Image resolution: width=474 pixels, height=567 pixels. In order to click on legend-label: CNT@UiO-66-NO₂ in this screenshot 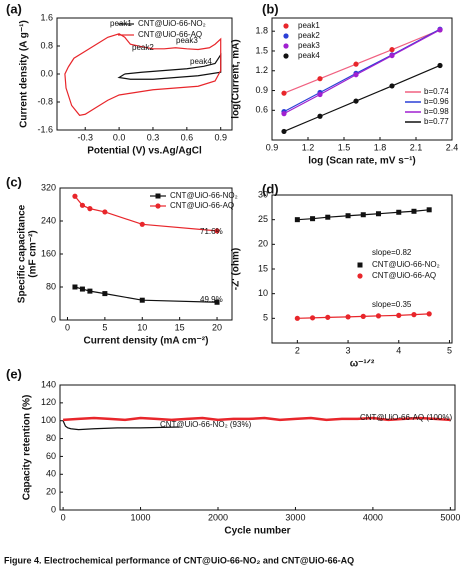, I will do `click(204, 195)`.